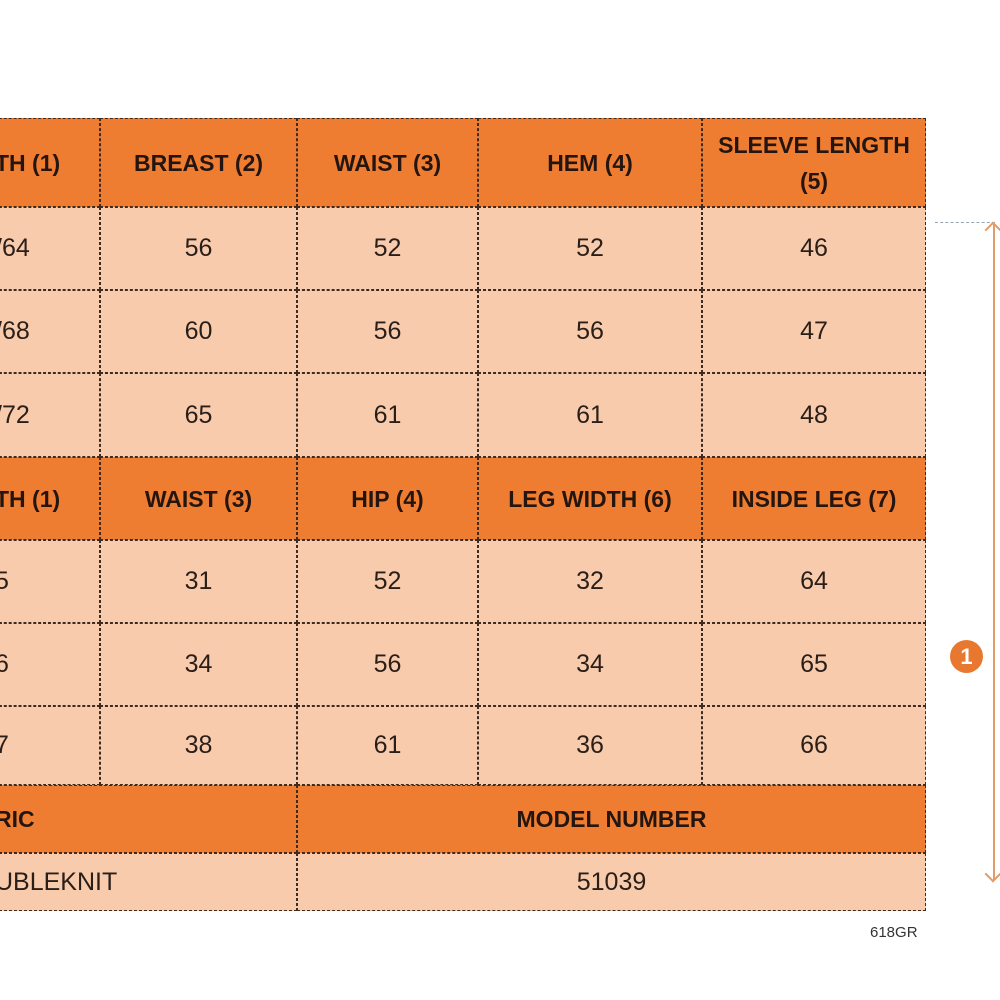 The height and width of the screenshot is (1000, 1000). What do you see at coordinates (965, 222) in the screenshot?
I see `measure-guide-line` at bounding box center [965, 222].